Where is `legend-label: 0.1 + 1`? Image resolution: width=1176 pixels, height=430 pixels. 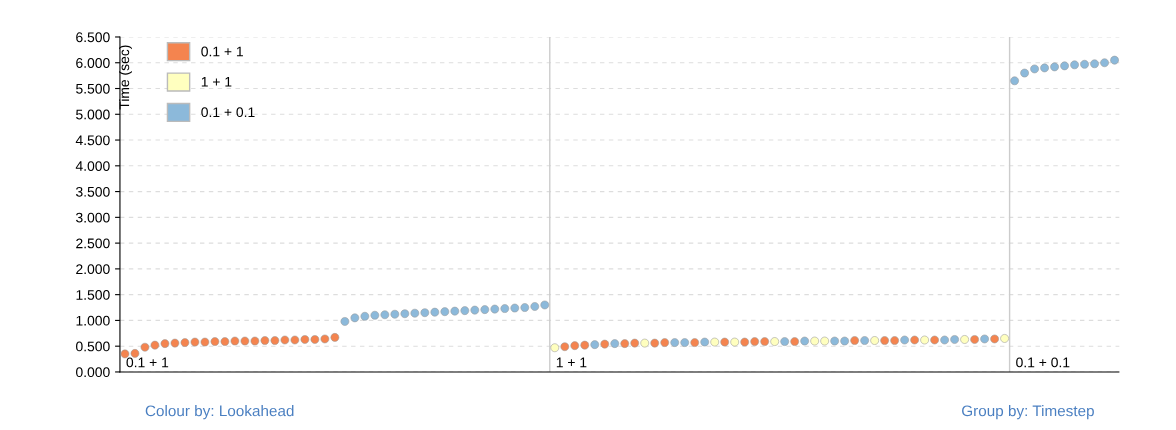 legend-label: 0.1 + 1 is located at coordinates (222, 51).